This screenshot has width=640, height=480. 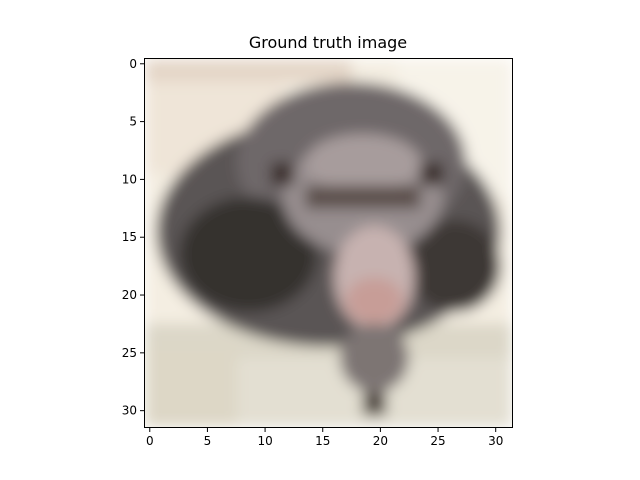 I want to click on x-tick-label: 15, so click(x=322, y=441).